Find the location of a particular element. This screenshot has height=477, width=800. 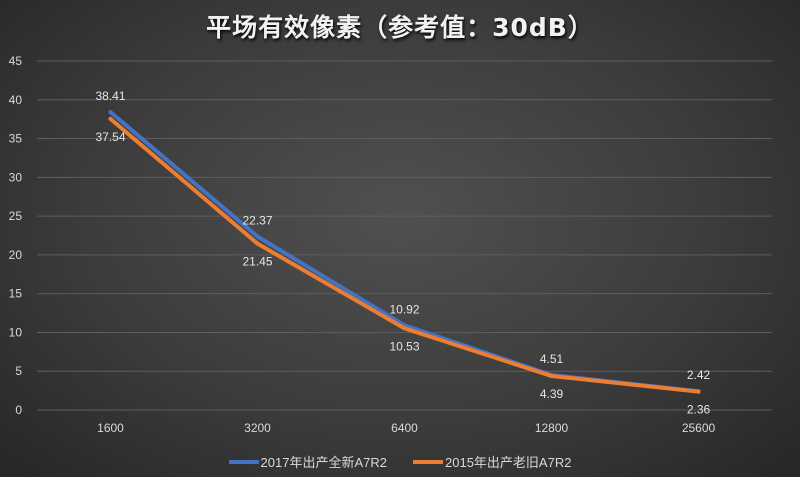

data-label: 22.37 is located at coordinates (257, 221).